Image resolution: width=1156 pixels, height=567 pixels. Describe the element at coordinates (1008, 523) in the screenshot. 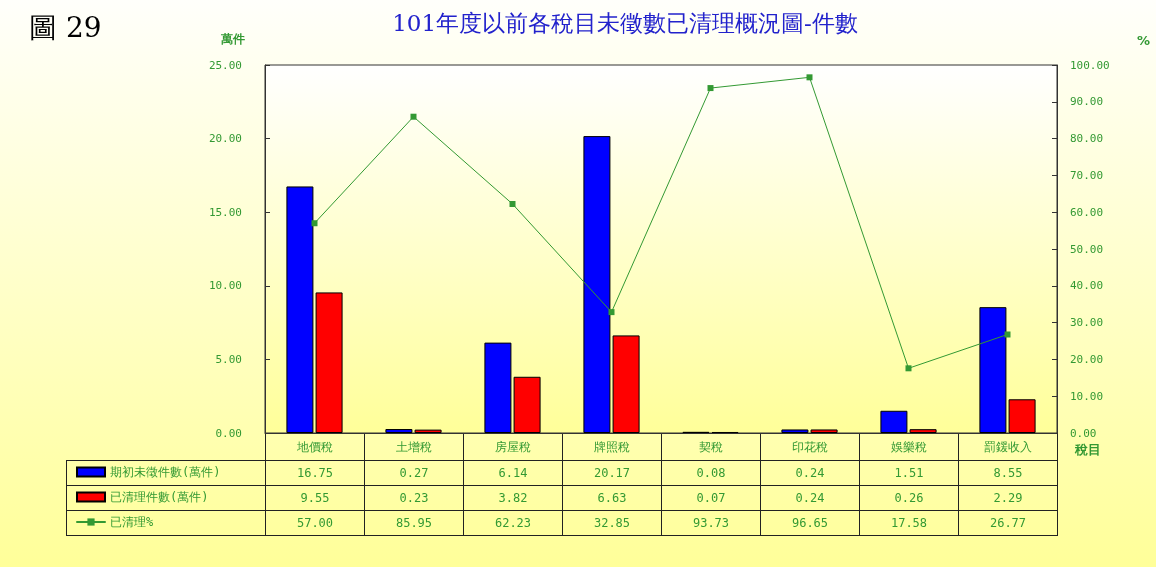

I see `data-label: 26.77` at that location.